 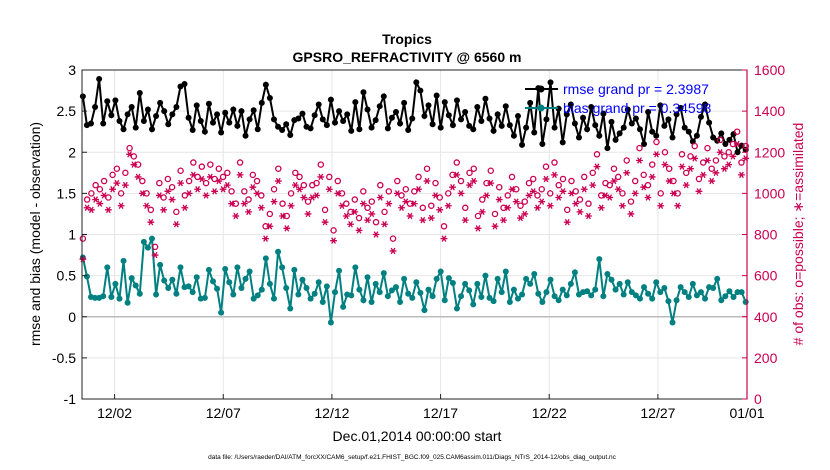 What do you see at coordinates (758, 399) in the screenshot?
I see `y2-tick-label: 0` at bounding box center [758, 399].